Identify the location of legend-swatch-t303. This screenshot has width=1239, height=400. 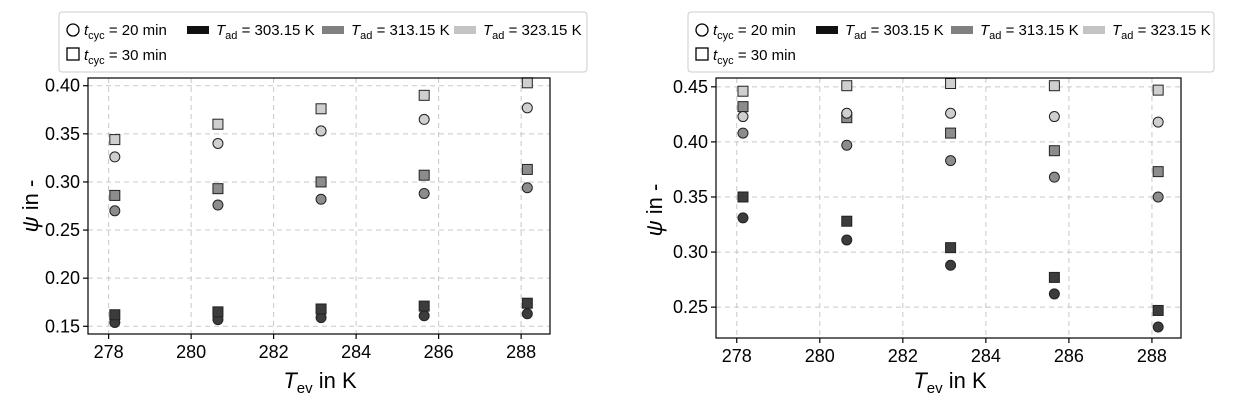
(827, 30).